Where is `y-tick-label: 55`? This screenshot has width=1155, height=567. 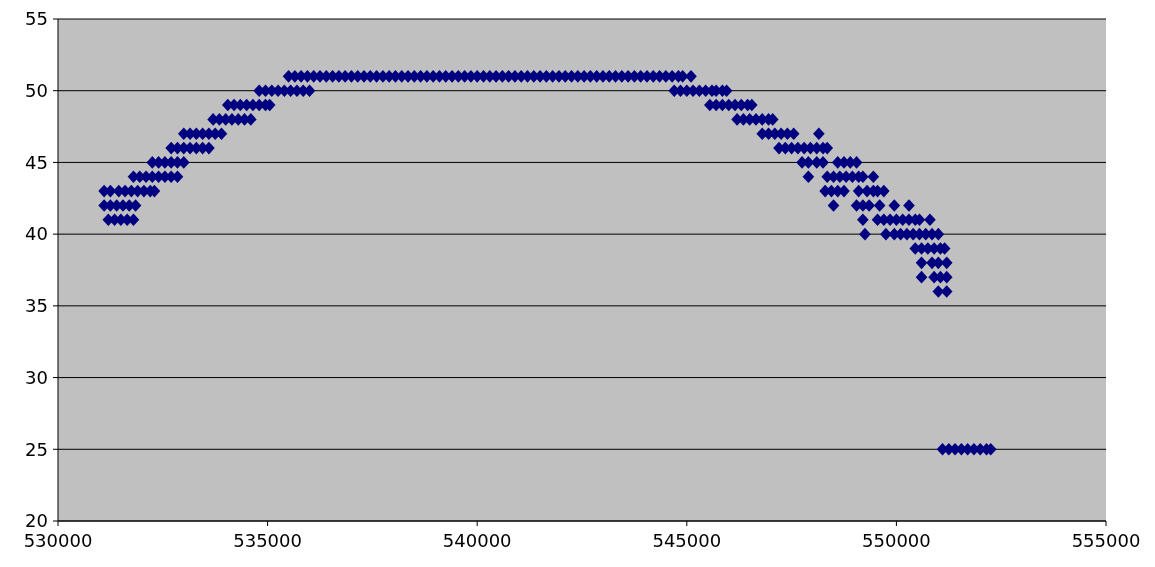 y-tick-label: 55 is located at coordinates (36, 19).